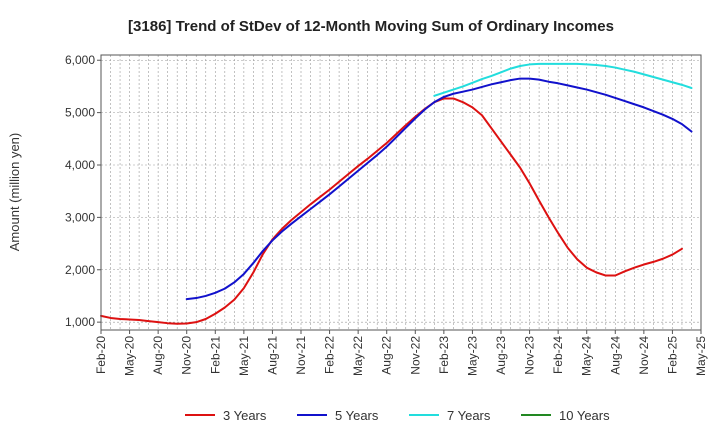 The height and width of the screenshot is (440, 720). I want to click on x-tick-label: Feb-22, so click(330, 355).